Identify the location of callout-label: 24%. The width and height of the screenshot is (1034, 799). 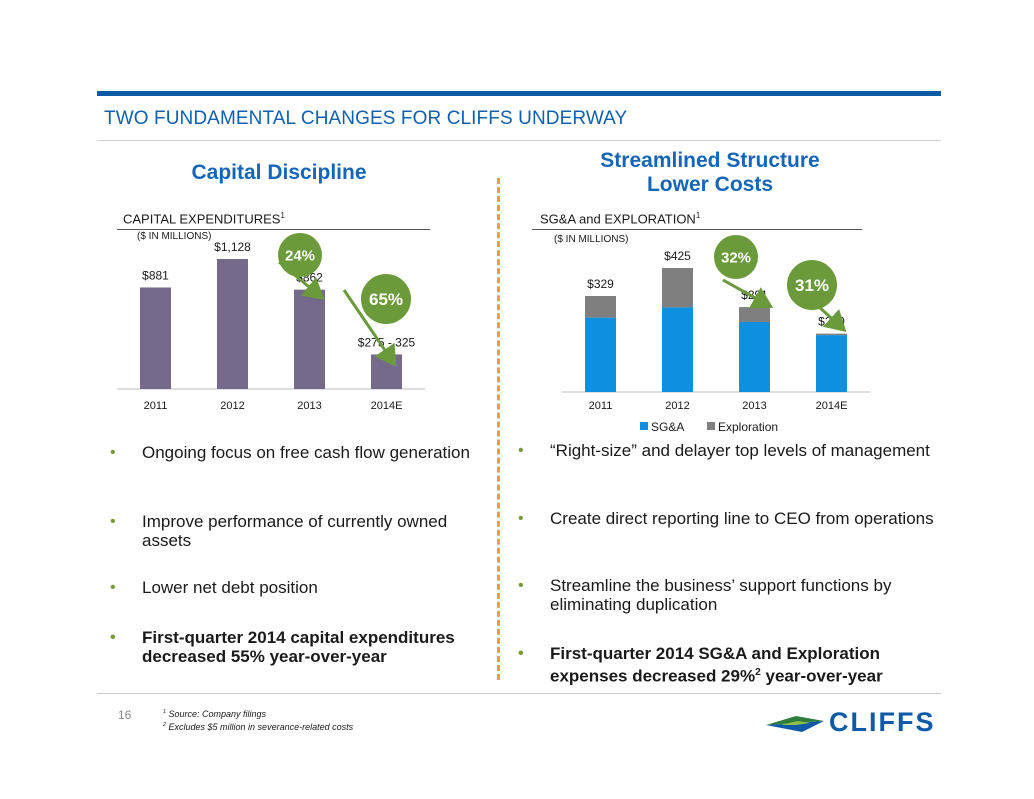
(300, 255).